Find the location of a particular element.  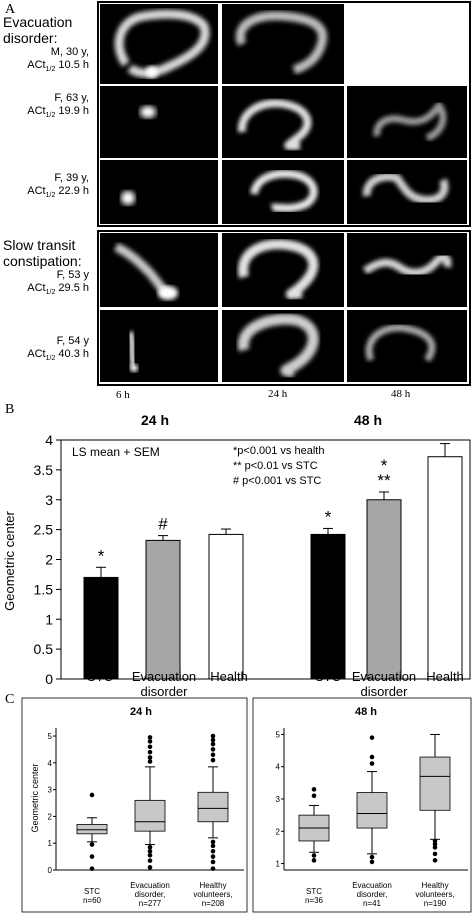

patient-info: F, 39 y, is located at coordinates (71, 178).